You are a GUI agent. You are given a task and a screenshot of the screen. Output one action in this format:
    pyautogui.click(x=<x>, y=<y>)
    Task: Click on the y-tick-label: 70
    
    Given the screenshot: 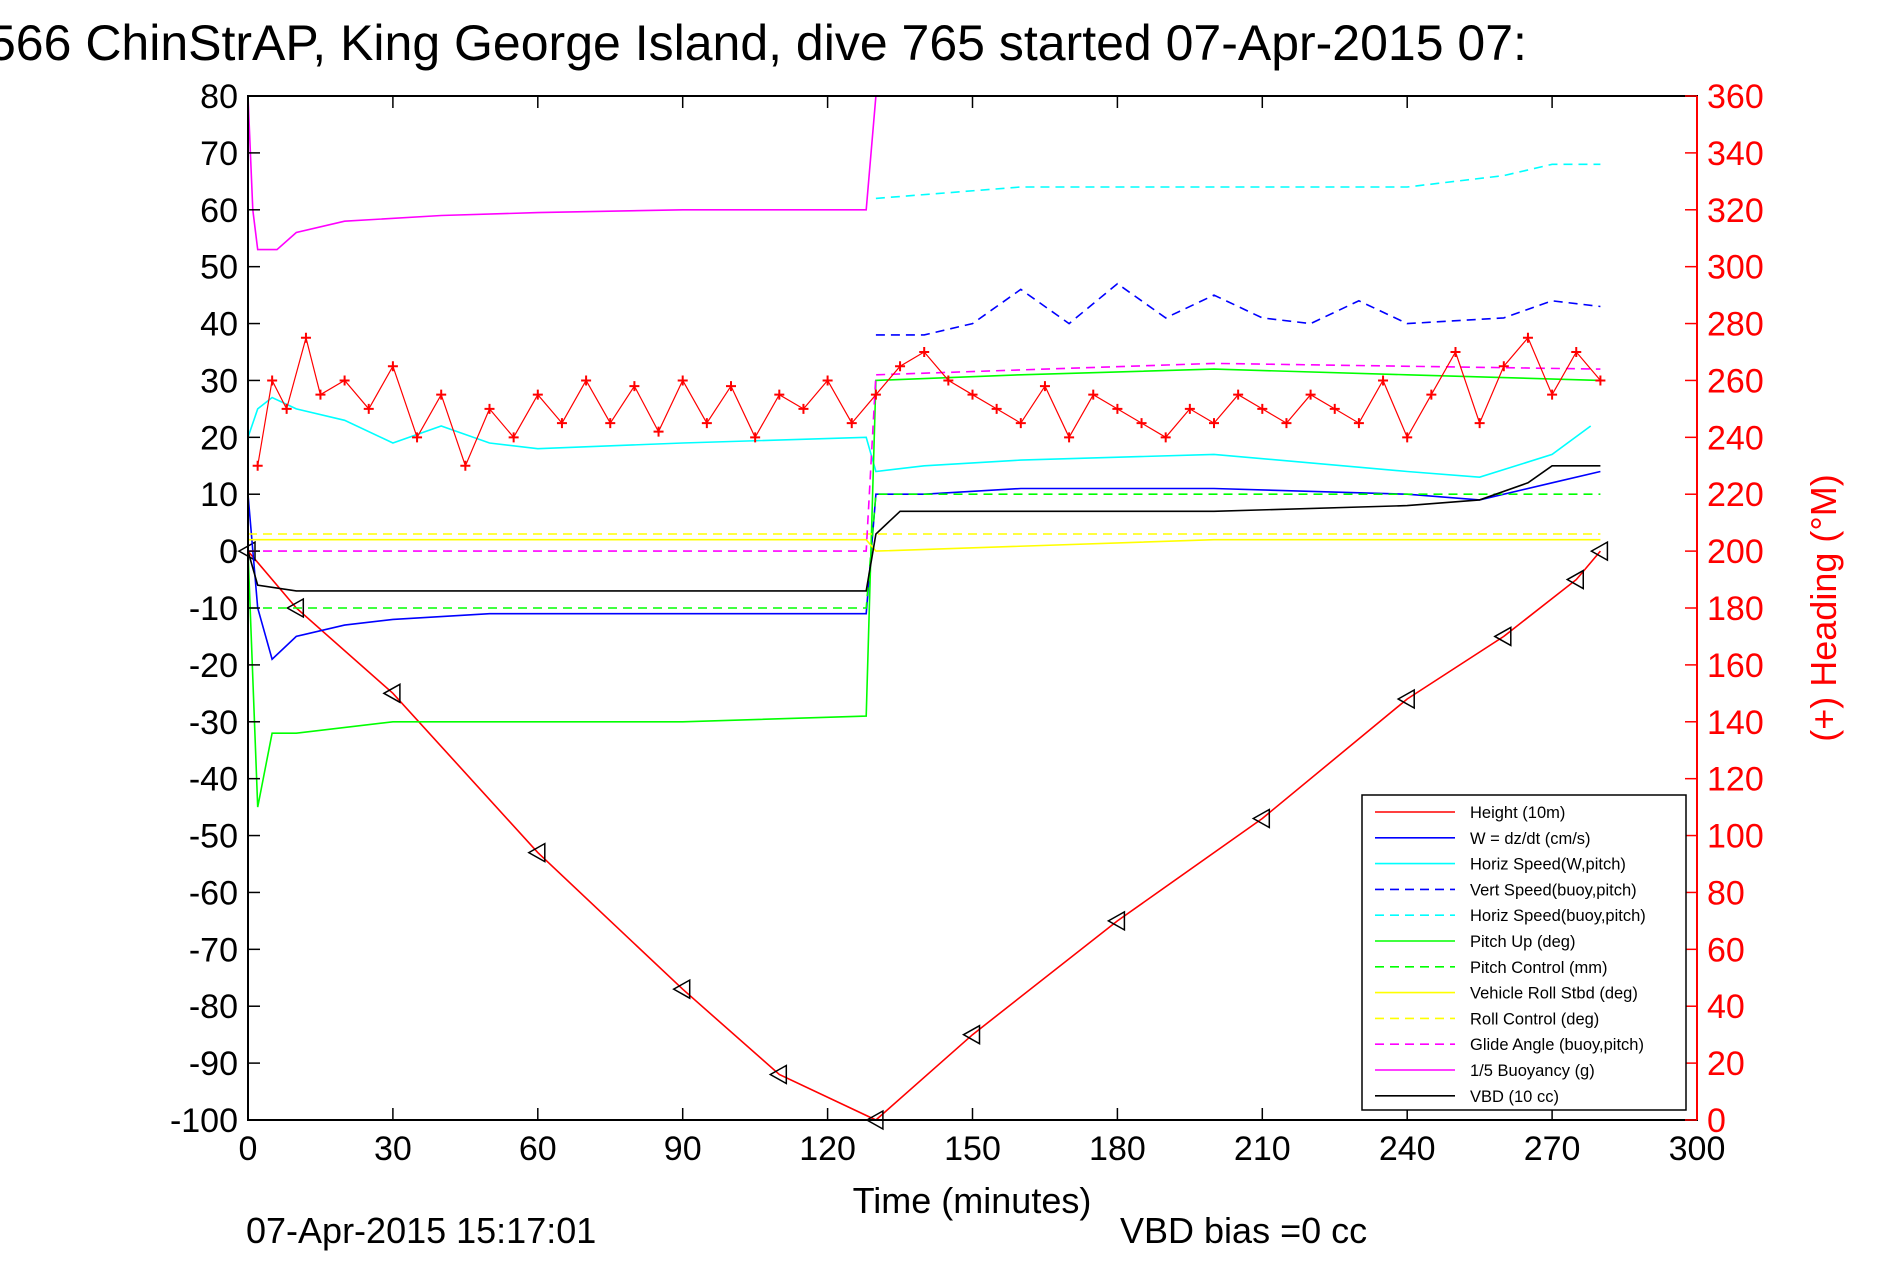 What is the action you would take?
    pyautogui.click(x=219, y=154)
    